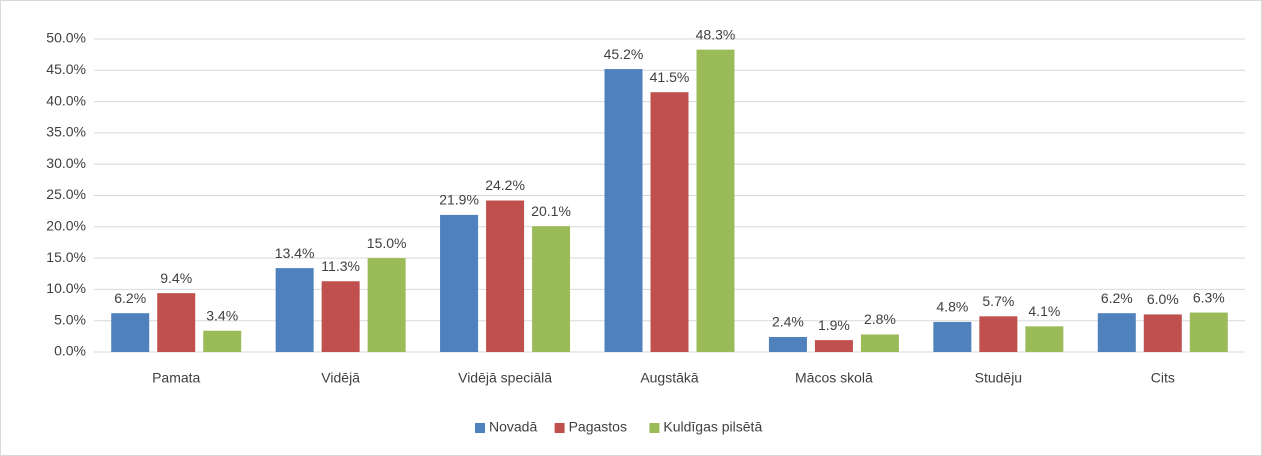  What do you see at coordinates (66, 100) in the screenshot?
I see `y-tick-label: 40.0%` at bounding box center [66, 100].